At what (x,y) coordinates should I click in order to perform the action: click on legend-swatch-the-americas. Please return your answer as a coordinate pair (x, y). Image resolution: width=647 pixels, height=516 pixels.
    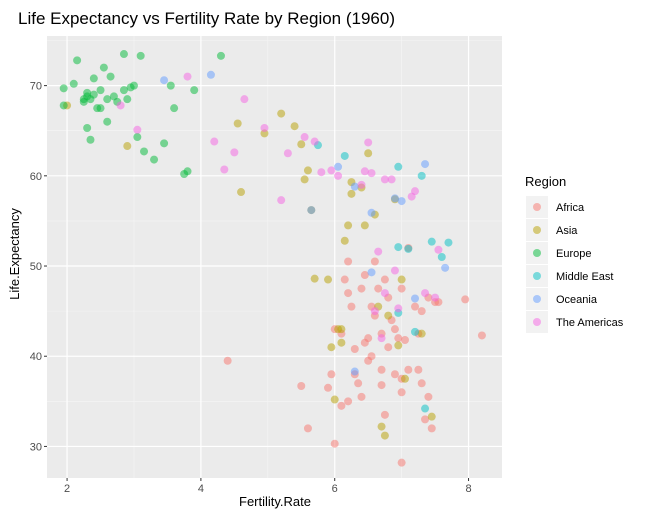
    Looking at the image, I should click on (537, 322).